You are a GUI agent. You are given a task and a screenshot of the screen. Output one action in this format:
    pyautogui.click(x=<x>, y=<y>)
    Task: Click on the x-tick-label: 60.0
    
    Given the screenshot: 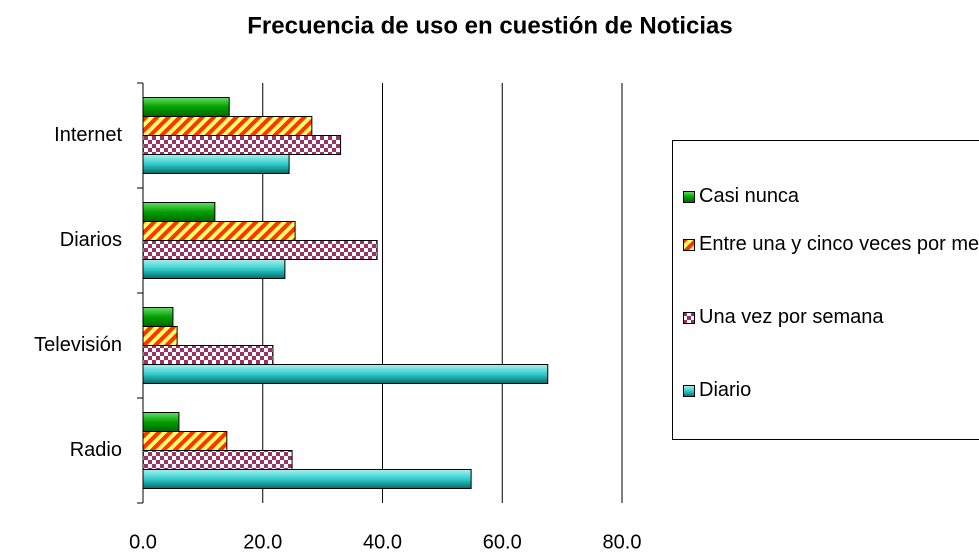 What is the action you would take?
    pyautogui.click(x=502, y=542)
    